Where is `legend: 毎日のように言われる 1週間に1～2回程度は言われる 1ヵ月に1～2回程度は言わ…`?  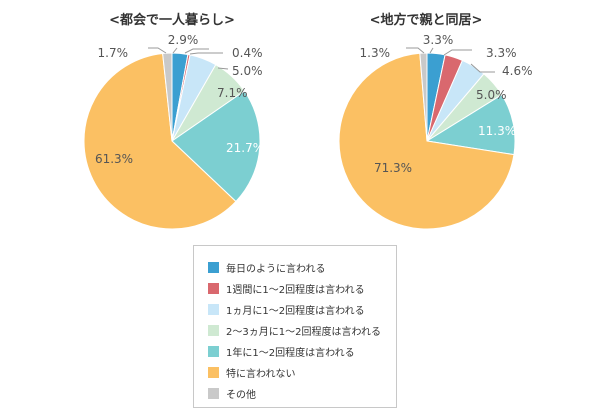
legend: 毎日のように言われる 1週間に1～2回程度は言われる 1ヵ月に1～2回程度は言わ… is located at coordinates (295, 326).